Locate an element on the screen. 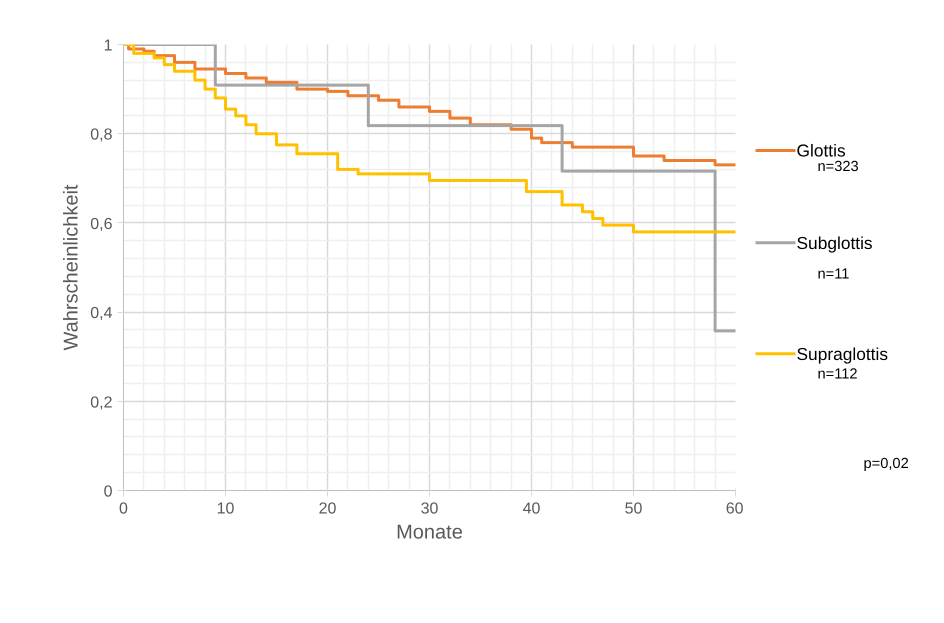 Image resolution: width=944 pixels, height=623 pixels. text: n=323 is located at coordinates (838, 166).